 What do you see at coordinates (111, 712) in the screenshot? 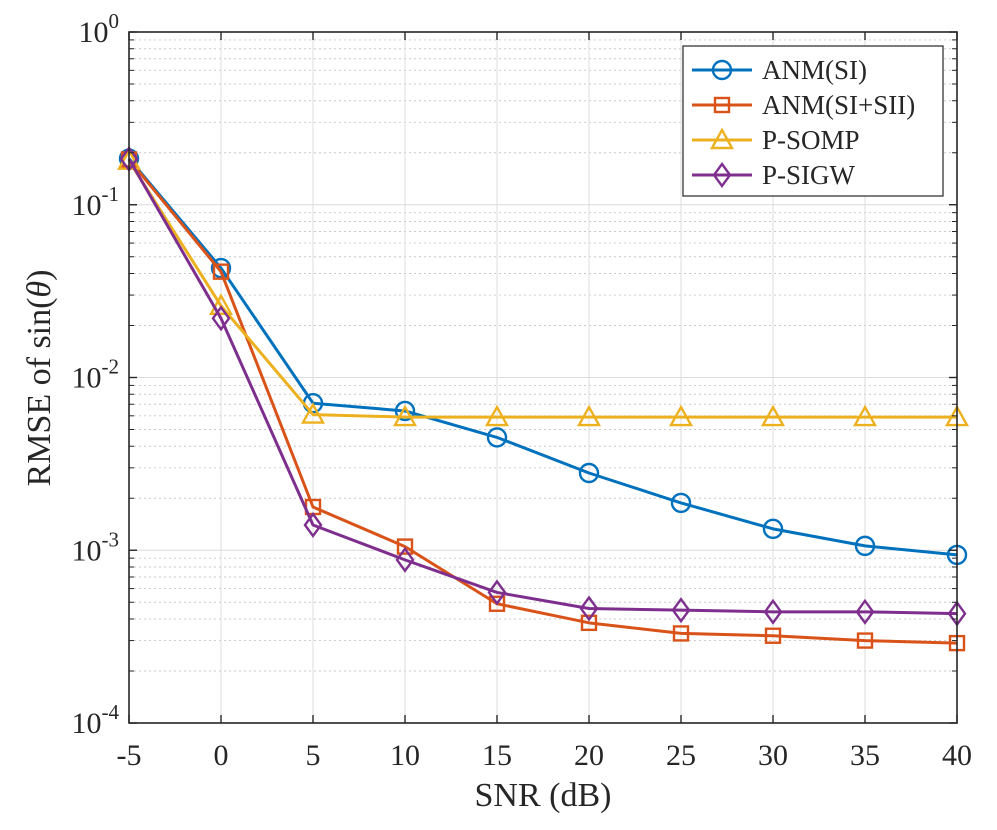
I see `y-tick-exponent: -4` at bounding box center [111, 712].